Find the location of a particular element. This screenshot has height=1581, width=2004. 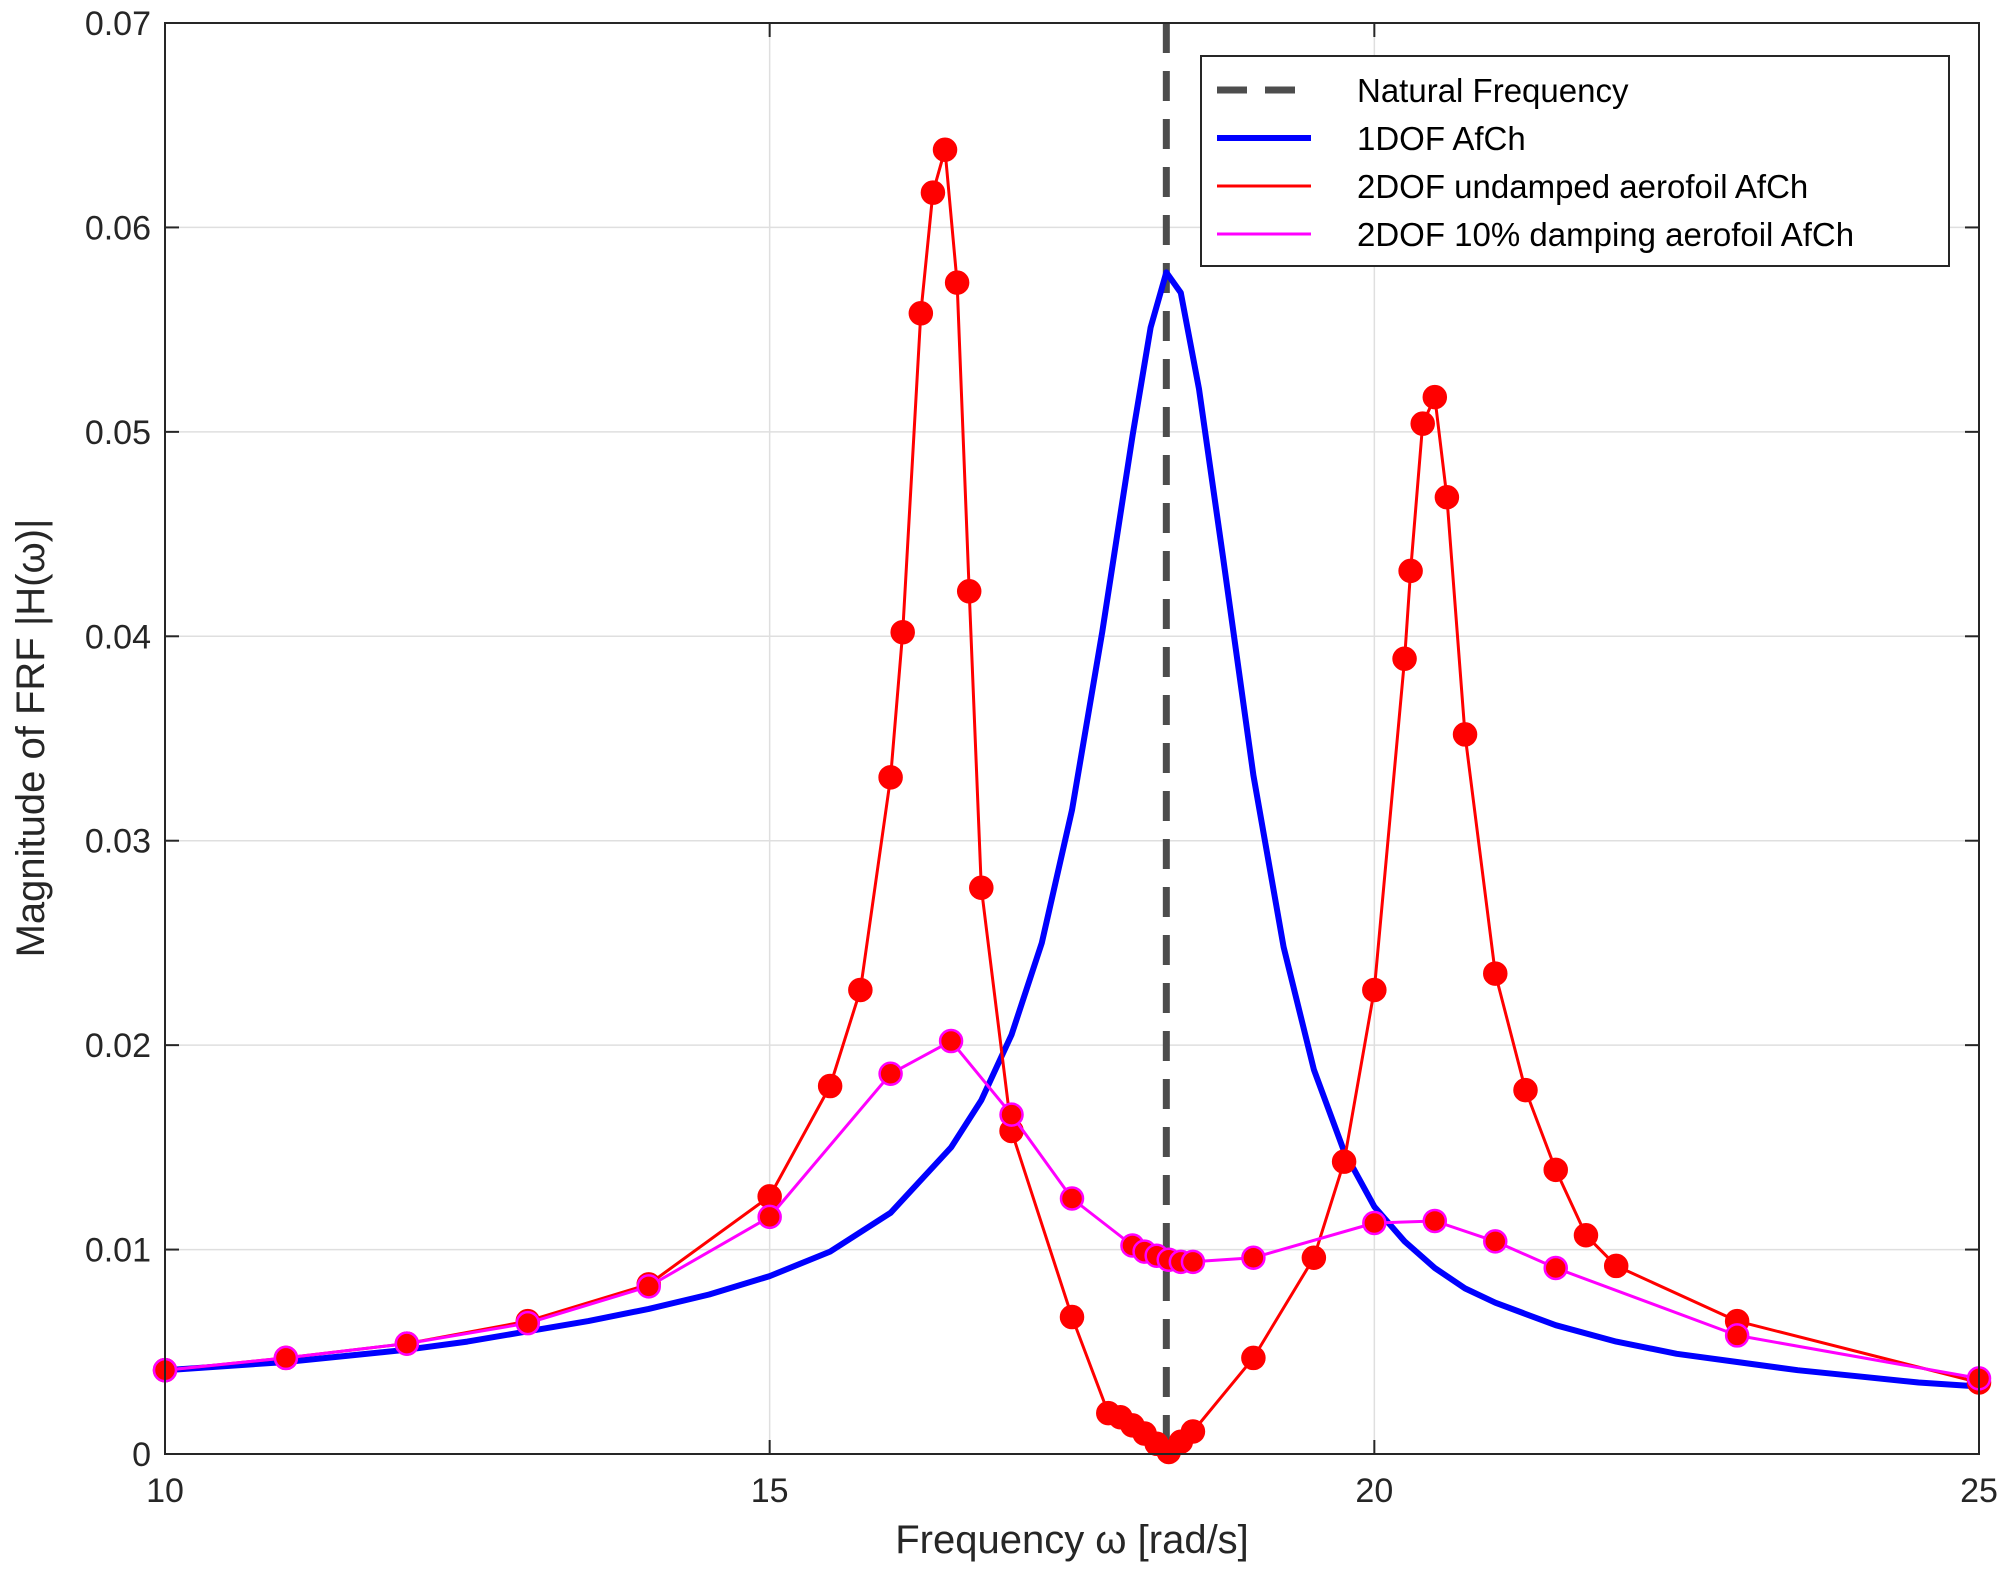

x-tick-label: 10 is located at coordinates (165, 1491).